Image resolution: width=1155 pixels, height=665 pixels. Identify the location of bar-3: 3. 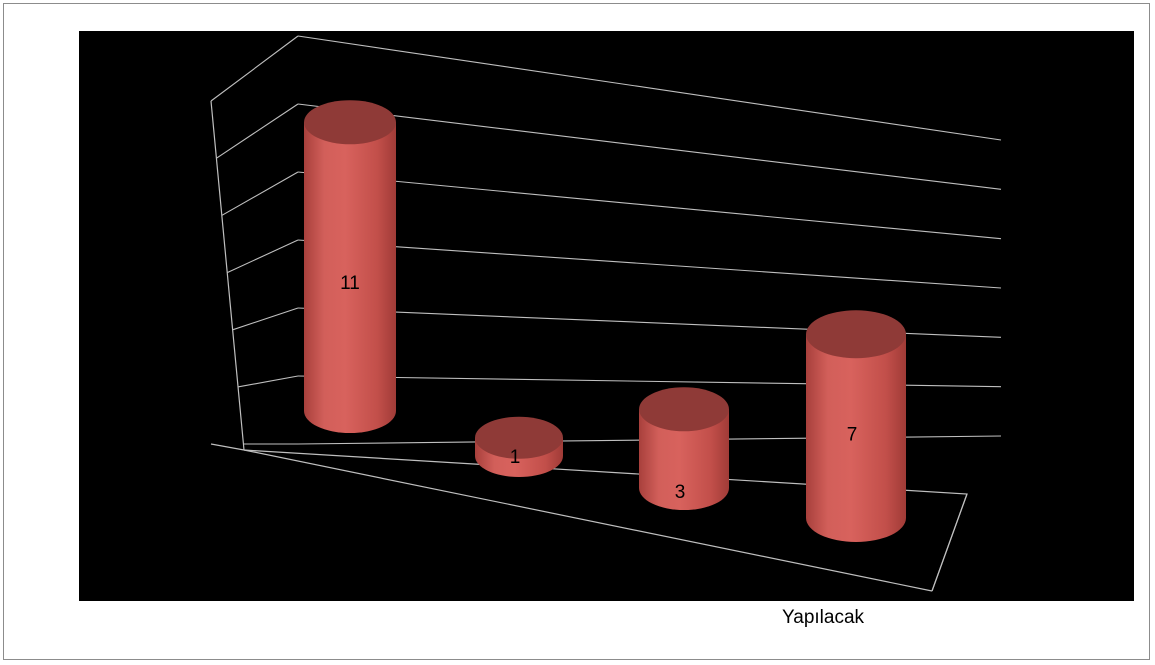
(684, 448).